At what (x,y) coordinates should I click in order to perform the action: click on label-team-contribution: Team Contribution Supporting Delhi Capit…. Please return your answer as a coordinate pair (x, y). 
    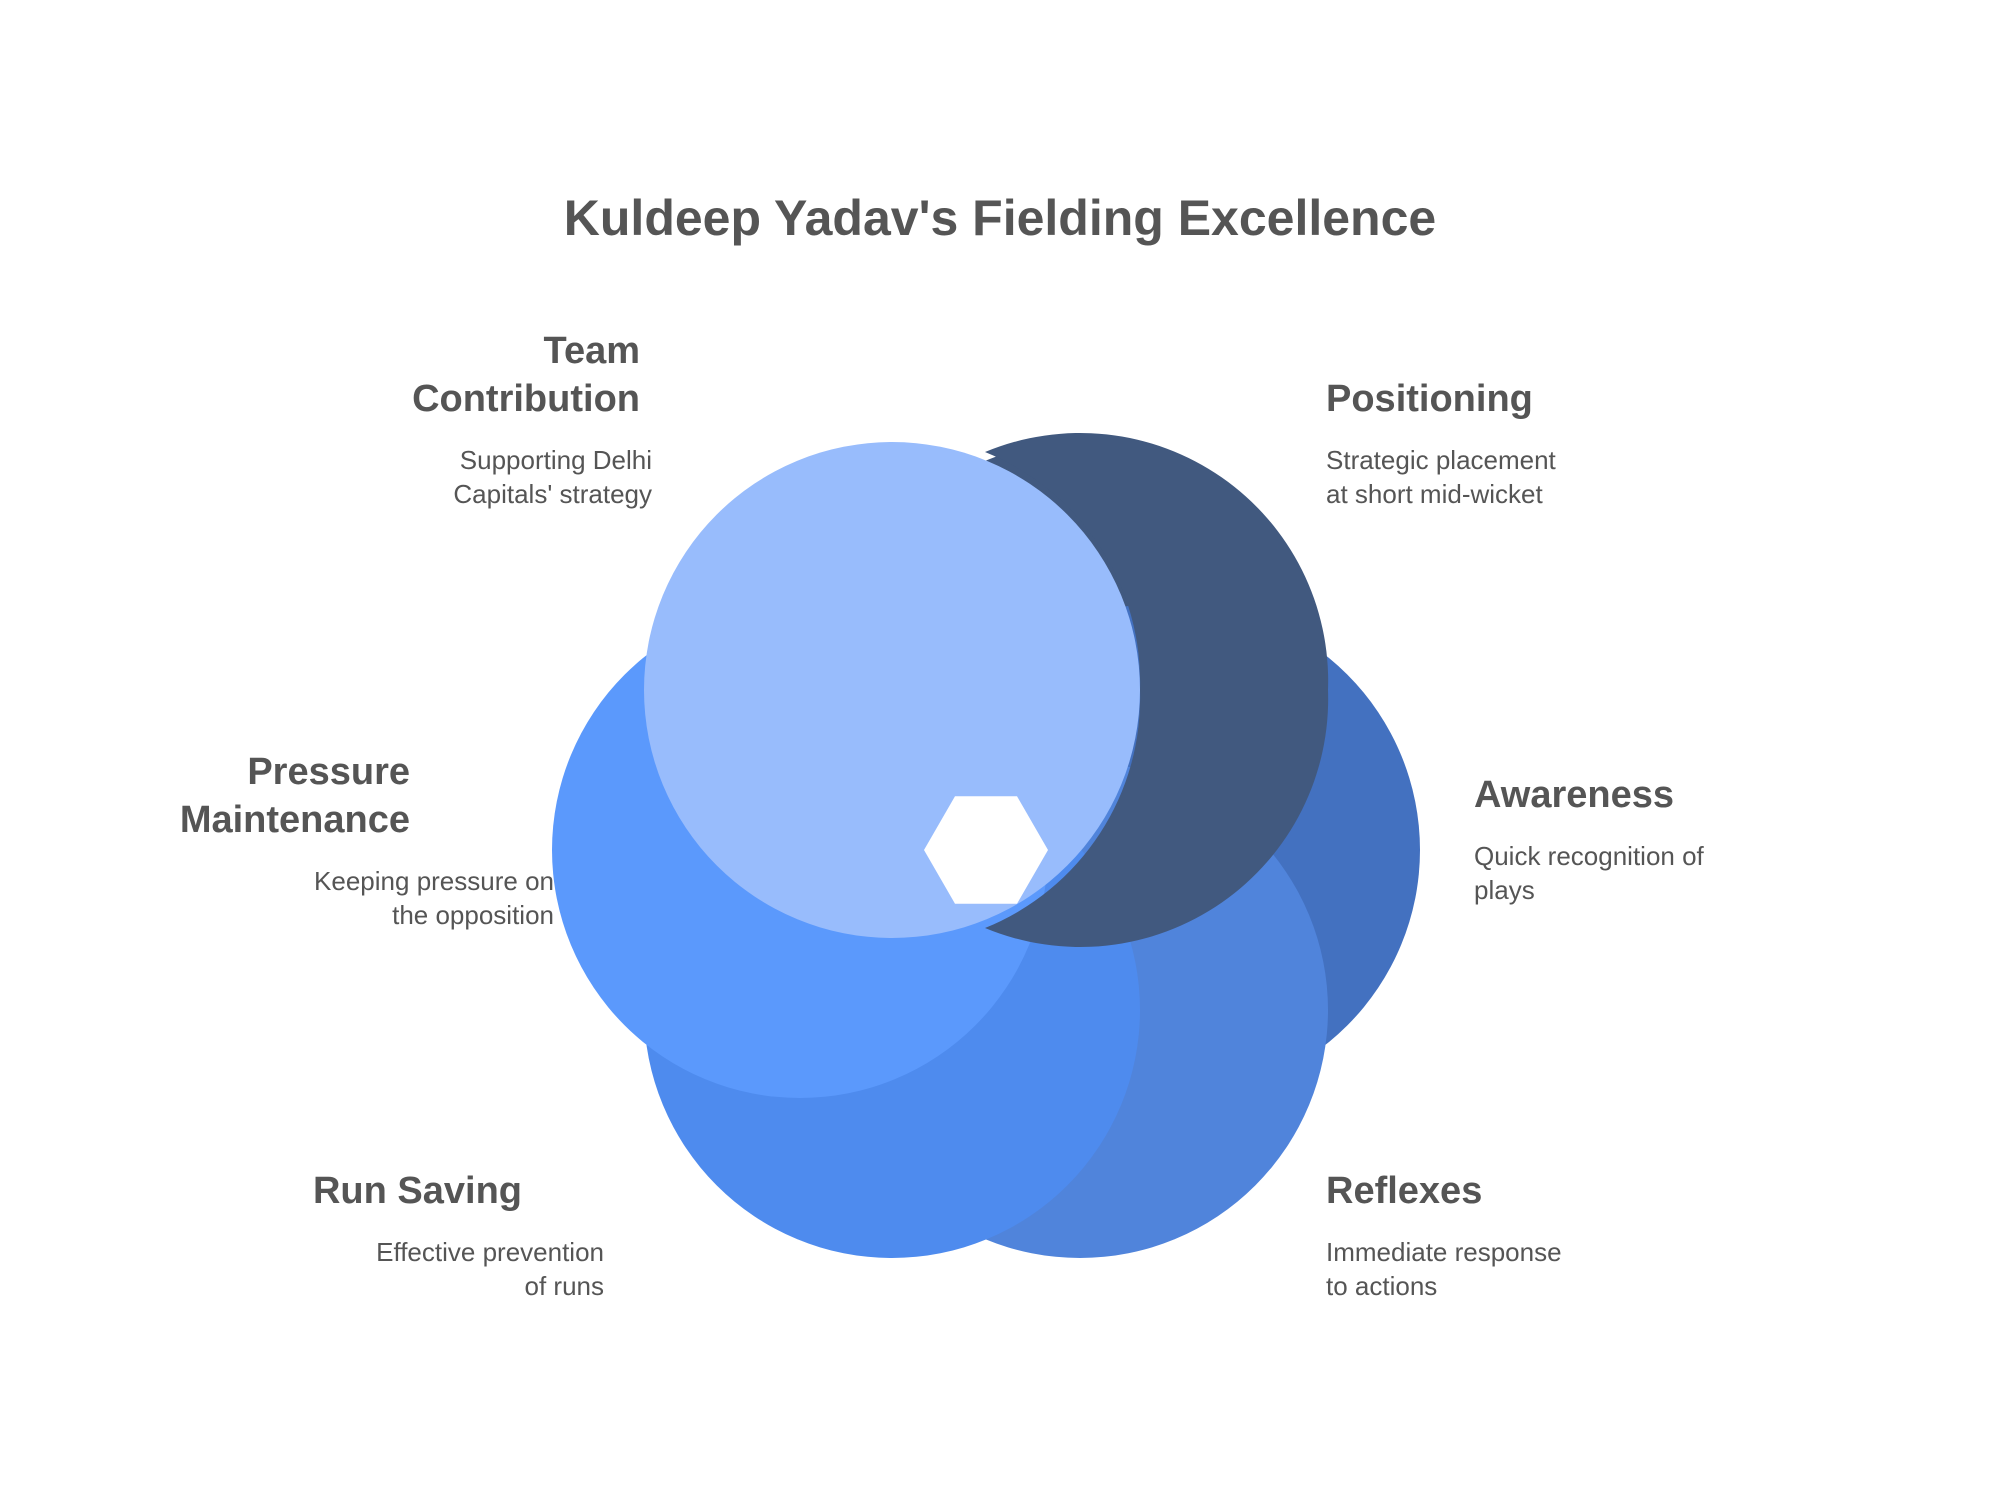
    Looking at the image, I should click on (436, 419).